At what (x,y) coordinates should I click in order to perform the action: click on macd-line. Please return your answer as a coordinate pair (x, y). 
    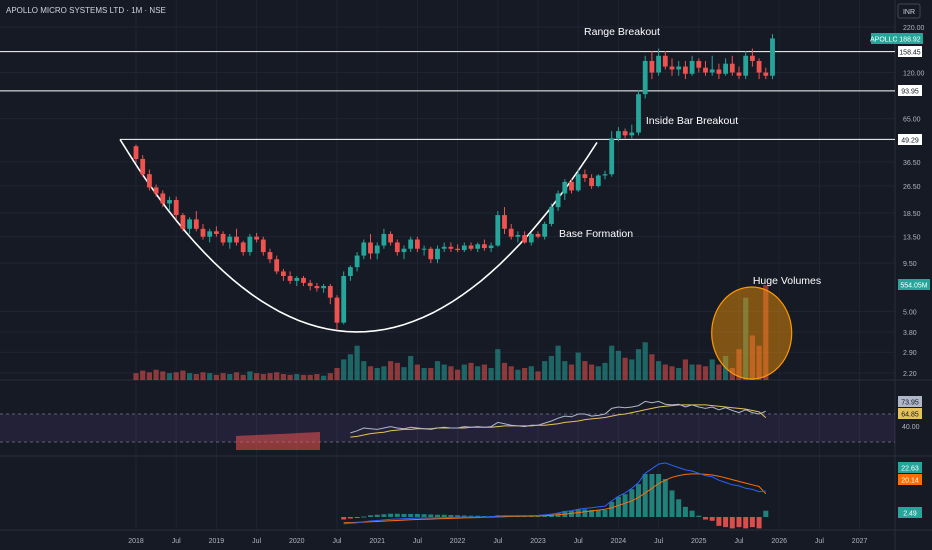
    Looking at the image, I should click on (554, 493).